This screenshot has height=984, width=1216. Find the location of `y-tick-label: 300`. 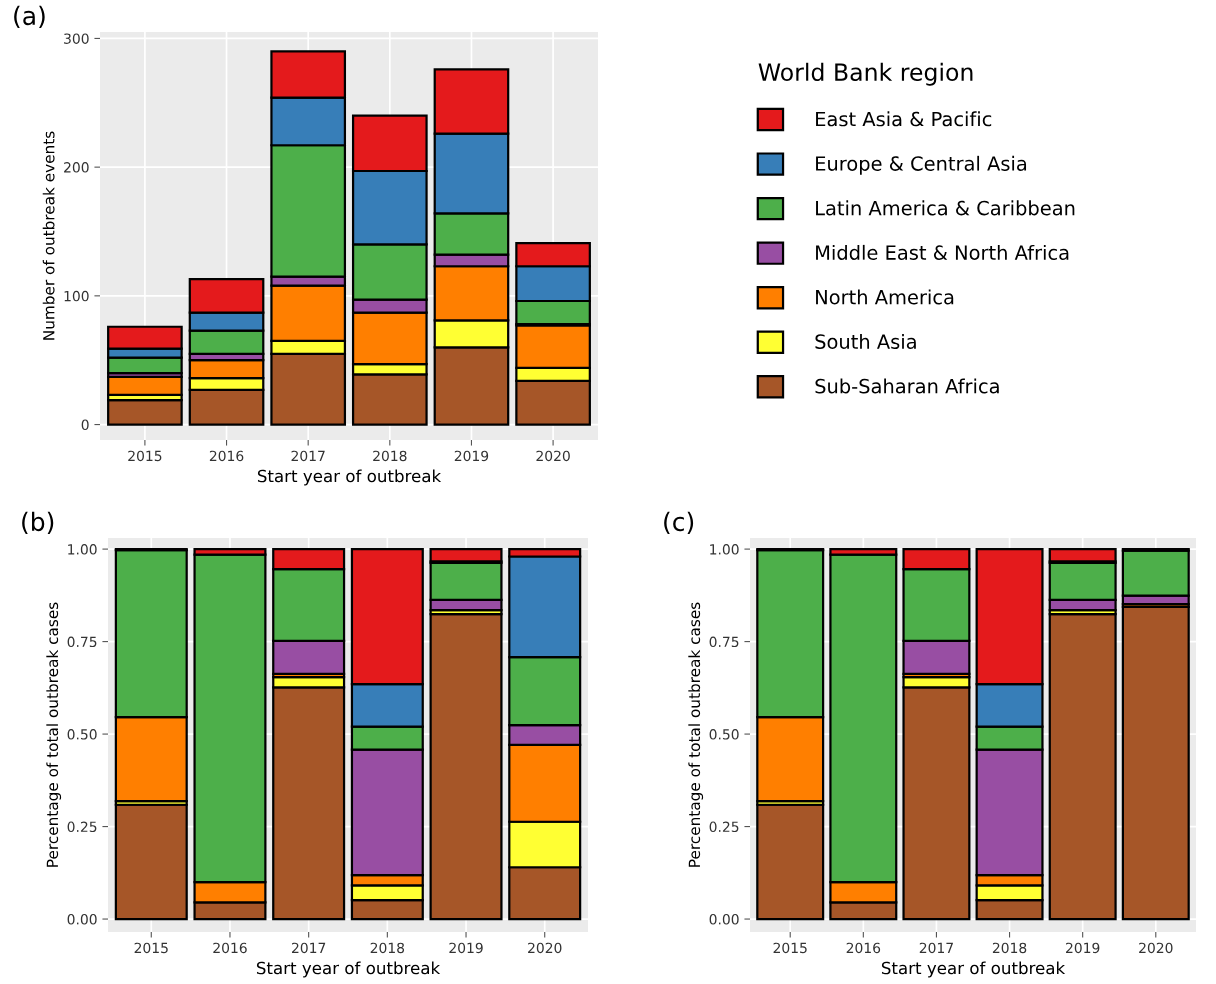

y-tick-label: 300 is located at coordinates (76, 38).